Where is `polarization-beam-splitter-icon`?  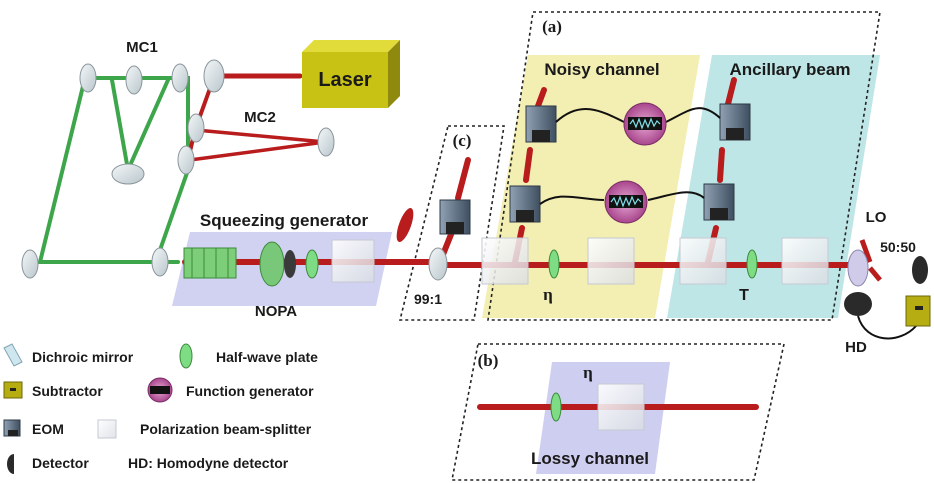
polarization-beam-splitter-icon is located at coordinates (107, 429).